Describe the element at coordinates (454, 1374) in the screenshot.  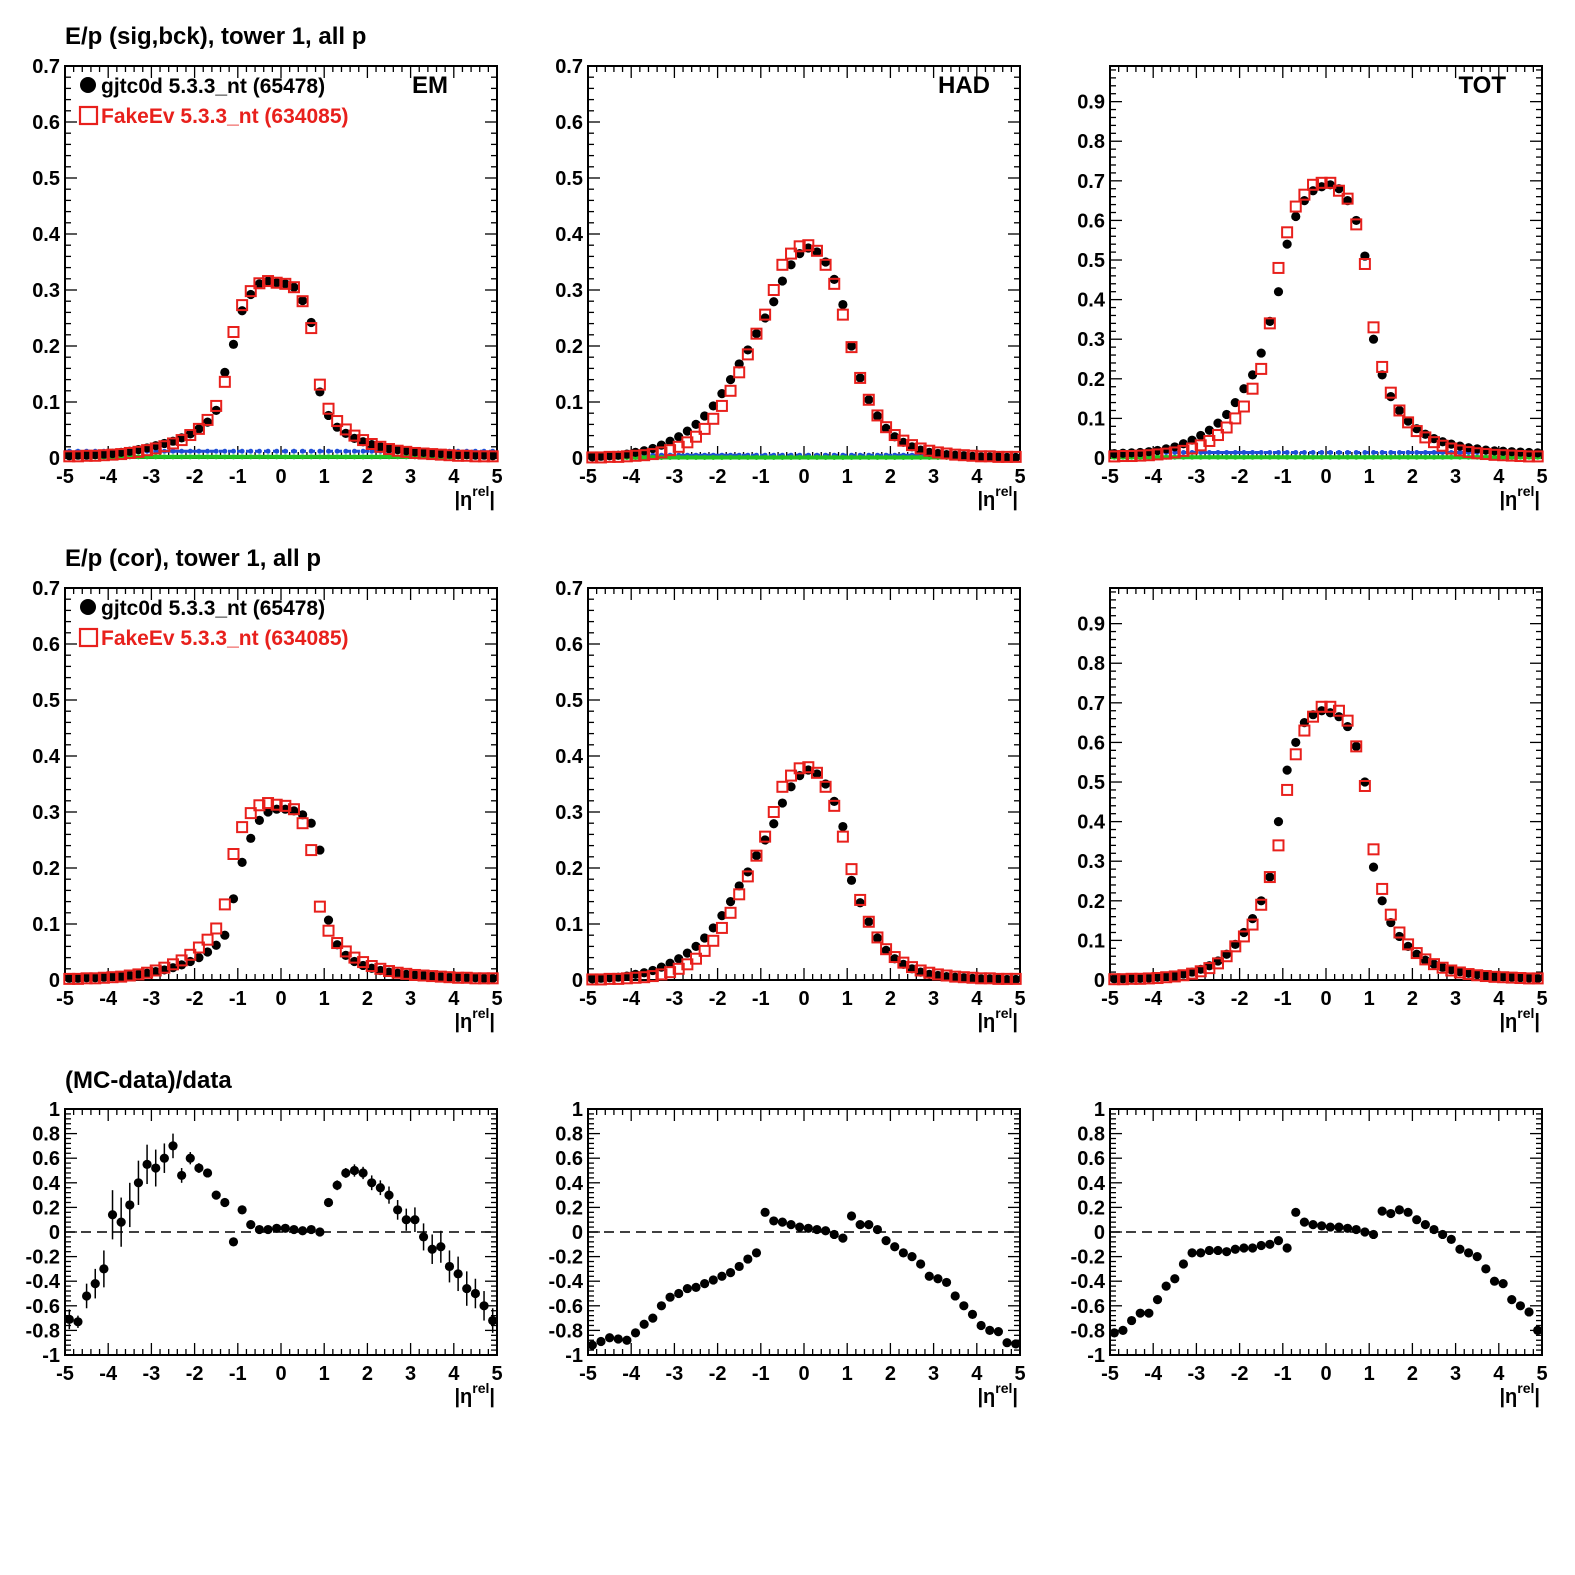
I see `x-tick-label: 4` at that location.